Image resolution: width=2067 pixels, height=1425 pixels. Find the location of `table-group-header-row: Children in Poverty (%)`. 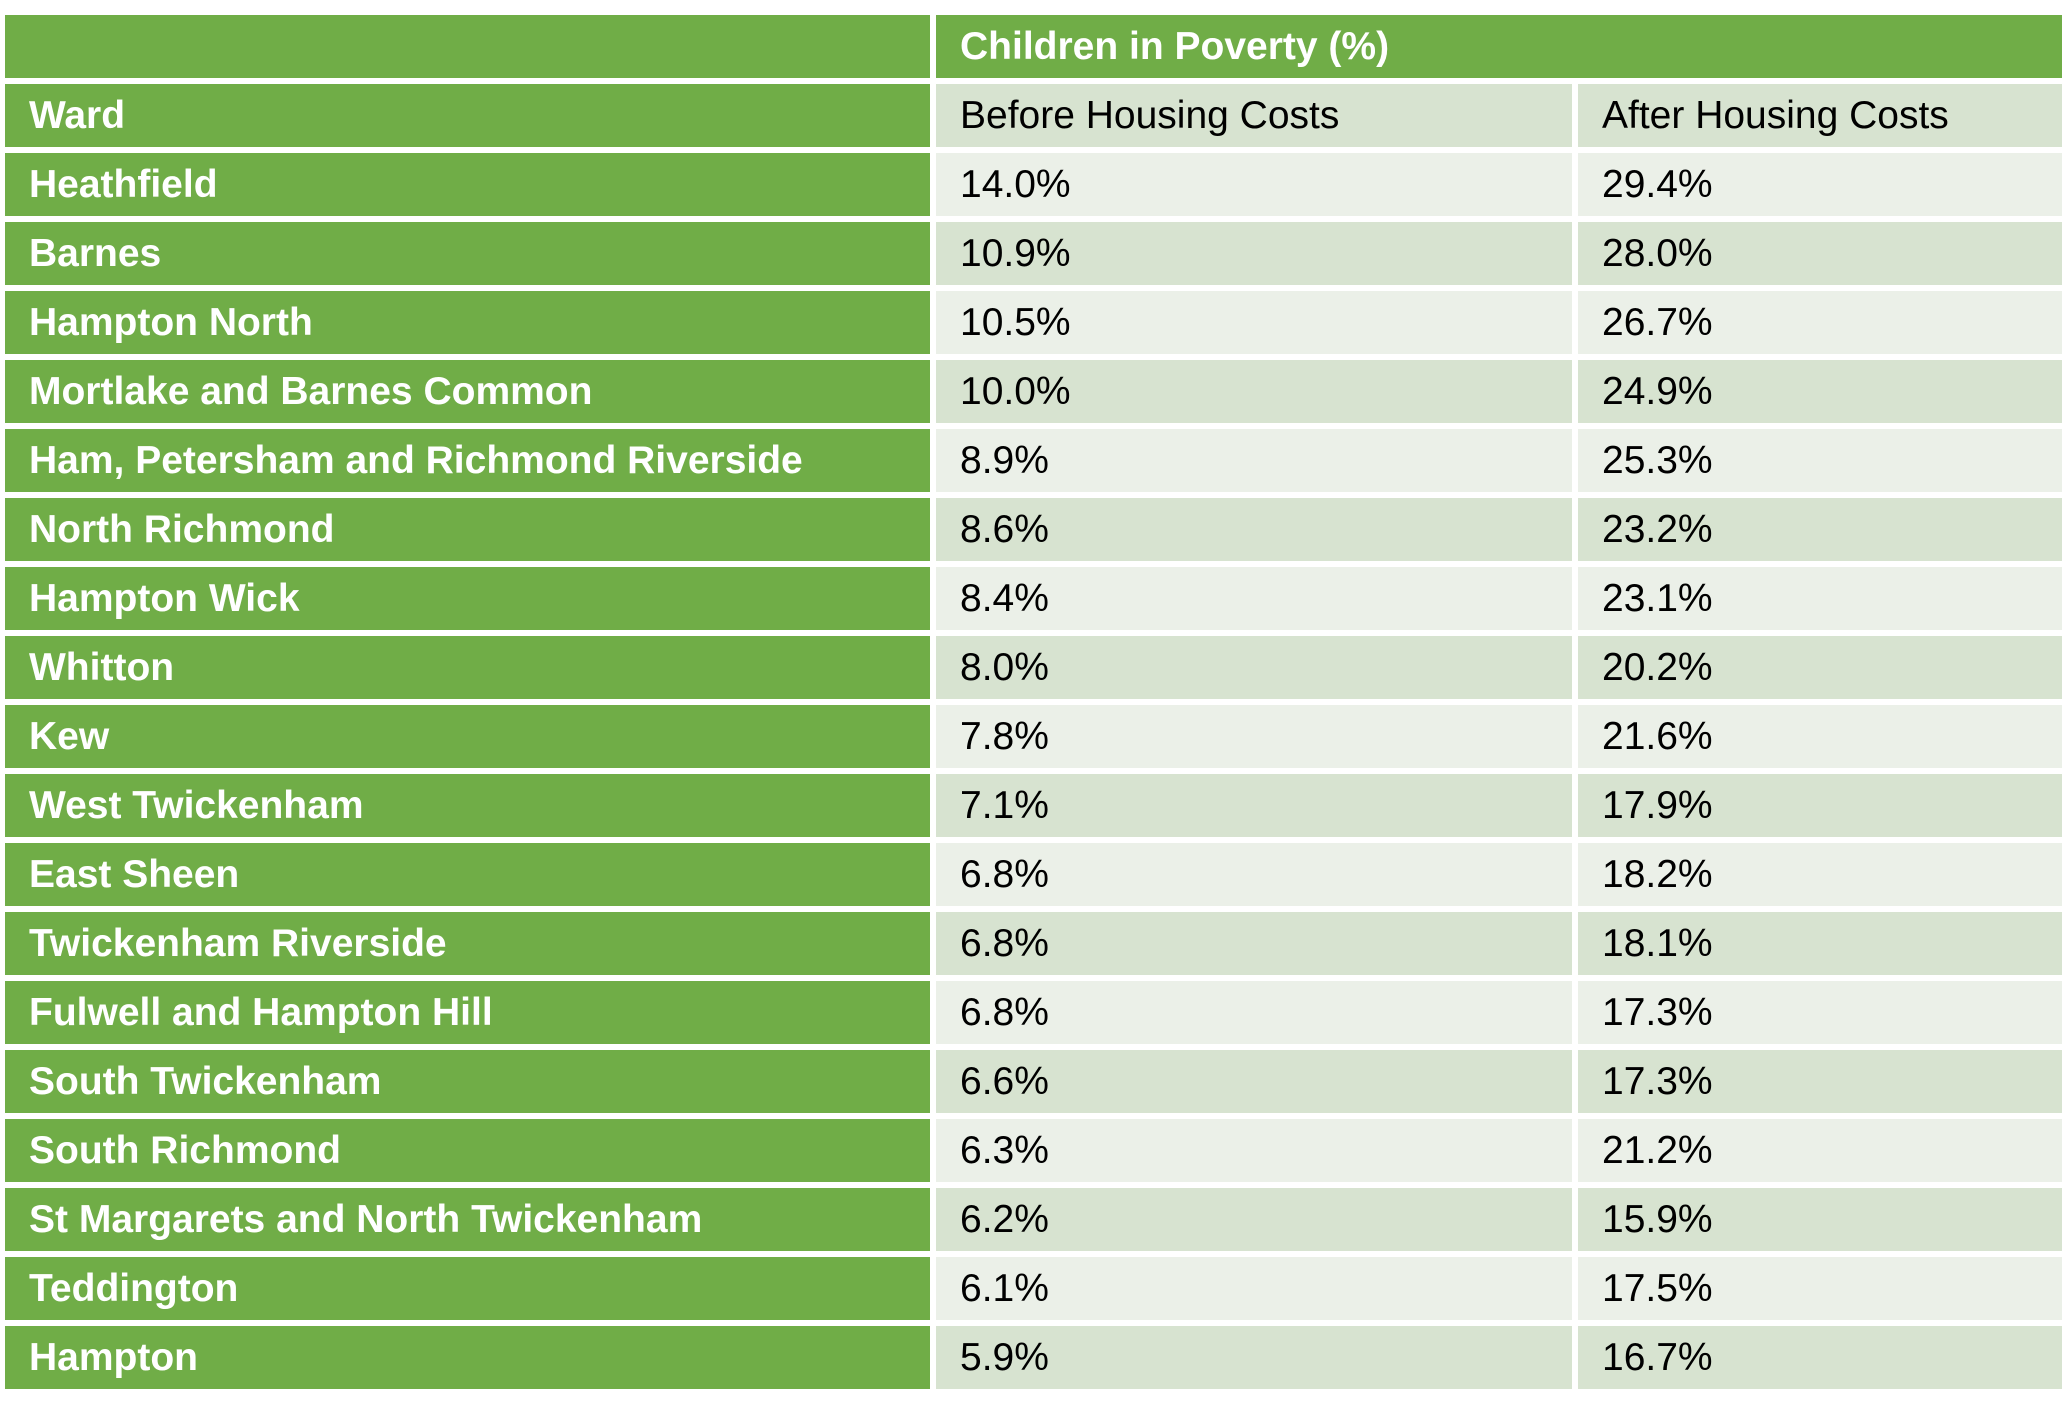

table-group-header-row: Children in Poverty (%) is located at coordinates (1033, 46).